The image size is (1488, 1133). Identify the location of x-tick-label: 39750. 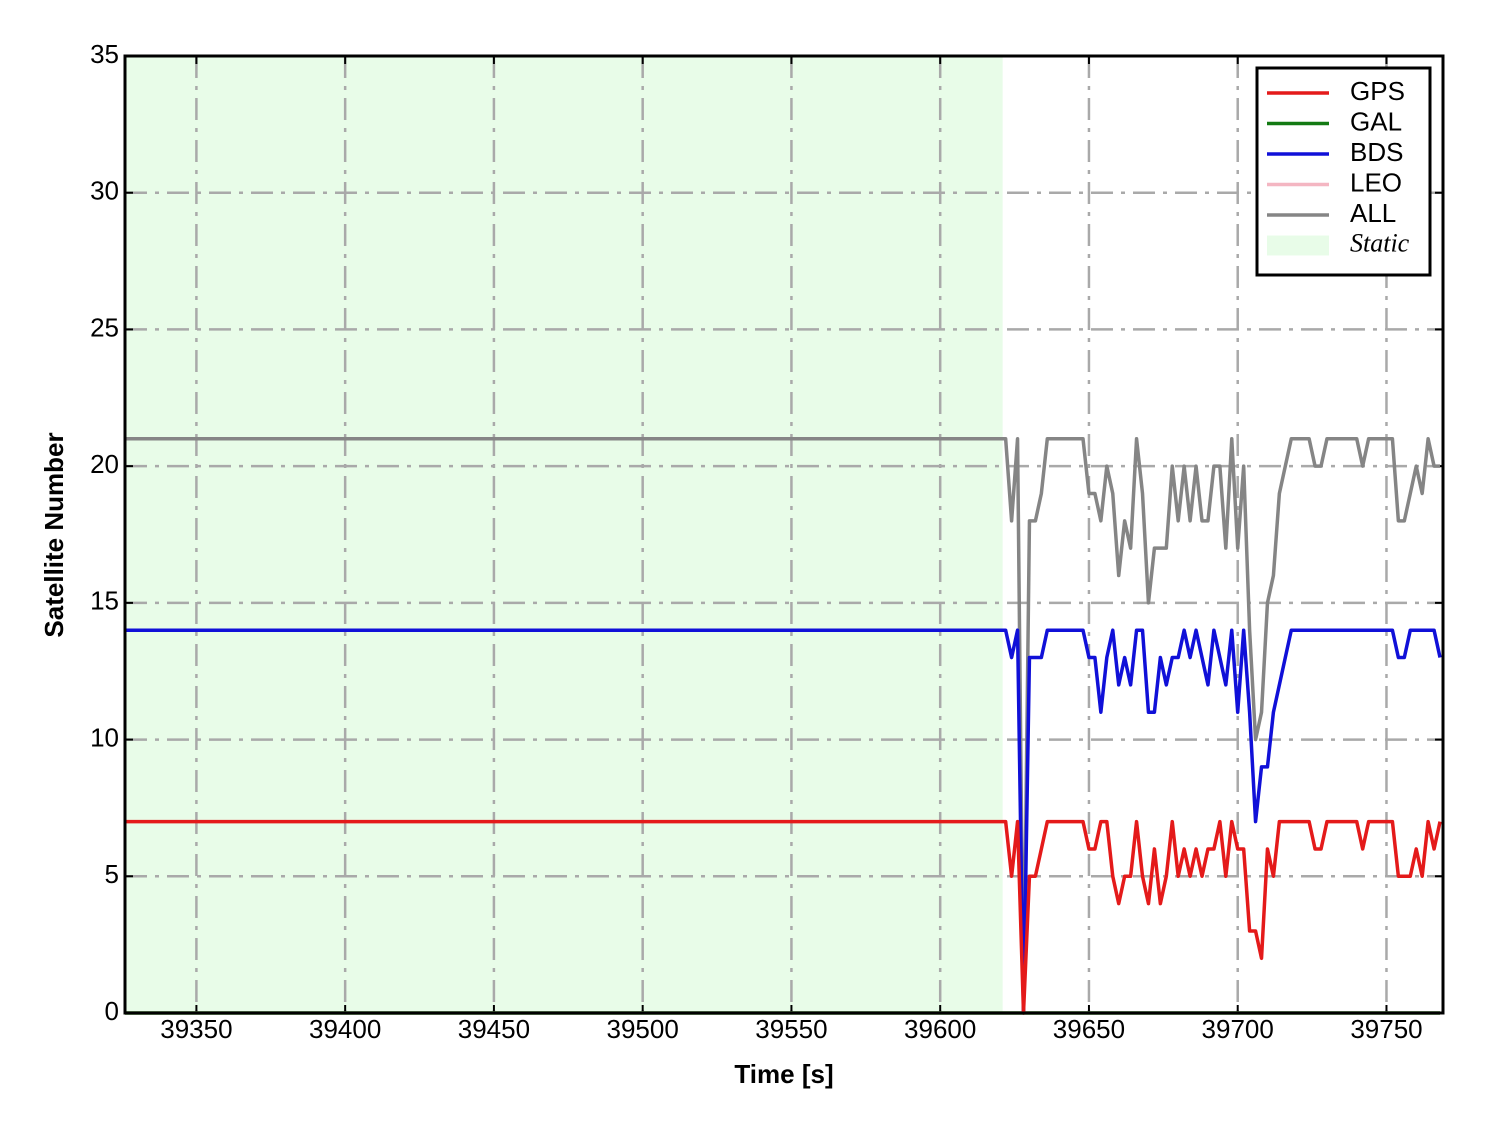
(1386, 1029).